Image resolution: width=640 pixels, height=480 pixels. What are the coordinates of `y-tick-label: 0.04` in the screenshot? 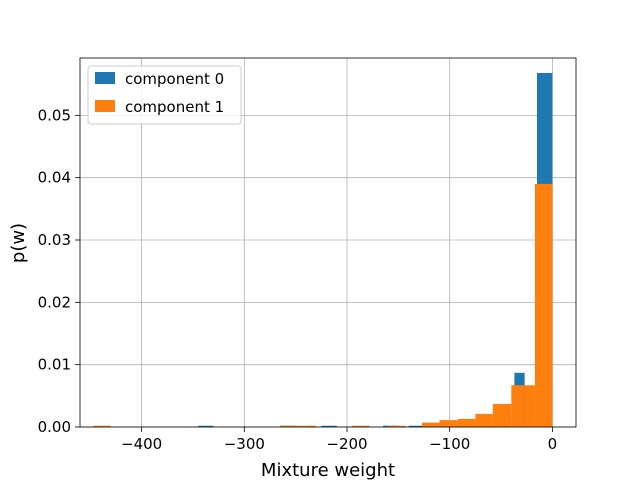 It's located at (54, 178).